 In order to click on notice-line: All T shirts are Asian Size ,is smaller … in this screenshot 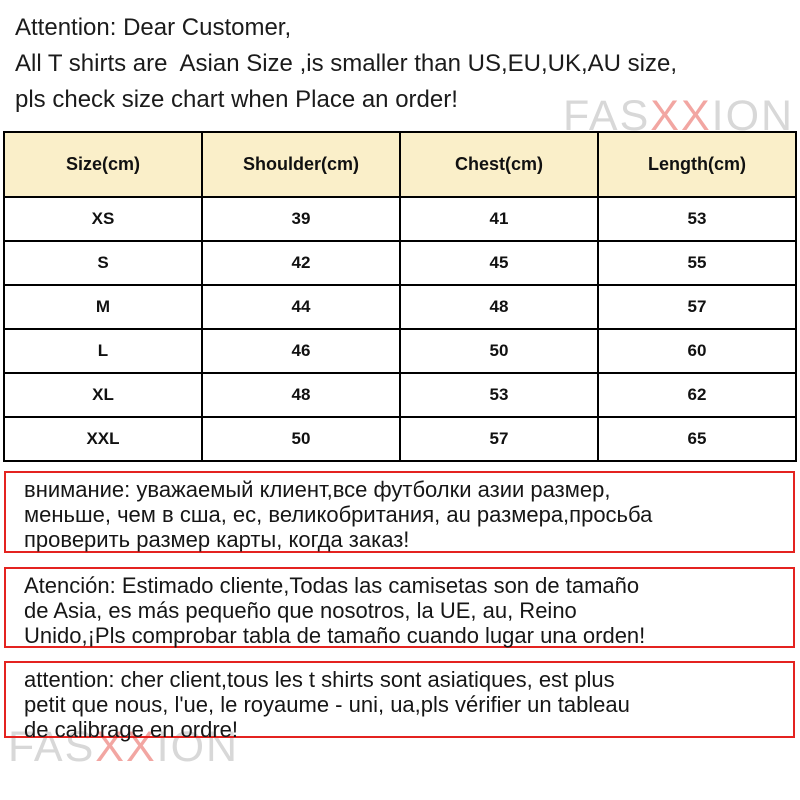, I will do `click(346, 63)`.